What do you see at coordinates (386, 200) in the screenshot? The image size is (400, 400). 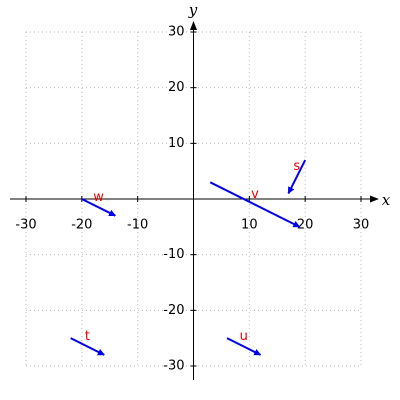 I see `x-axis-label: x` at bounding box center [386, 200].